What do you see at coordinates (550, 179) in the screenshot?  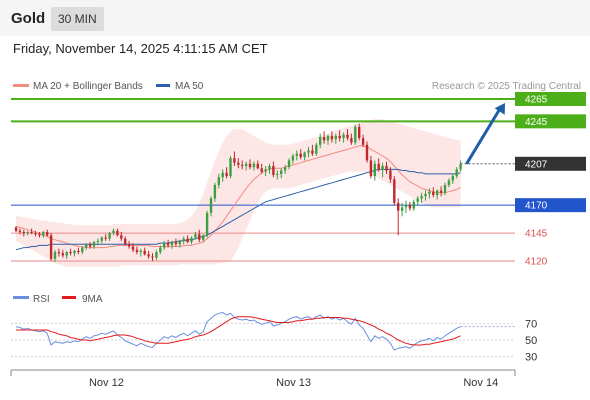 I see `level-labels: 4265 4245 4207 4170 4145 4120` at bounding box center [550, 179].